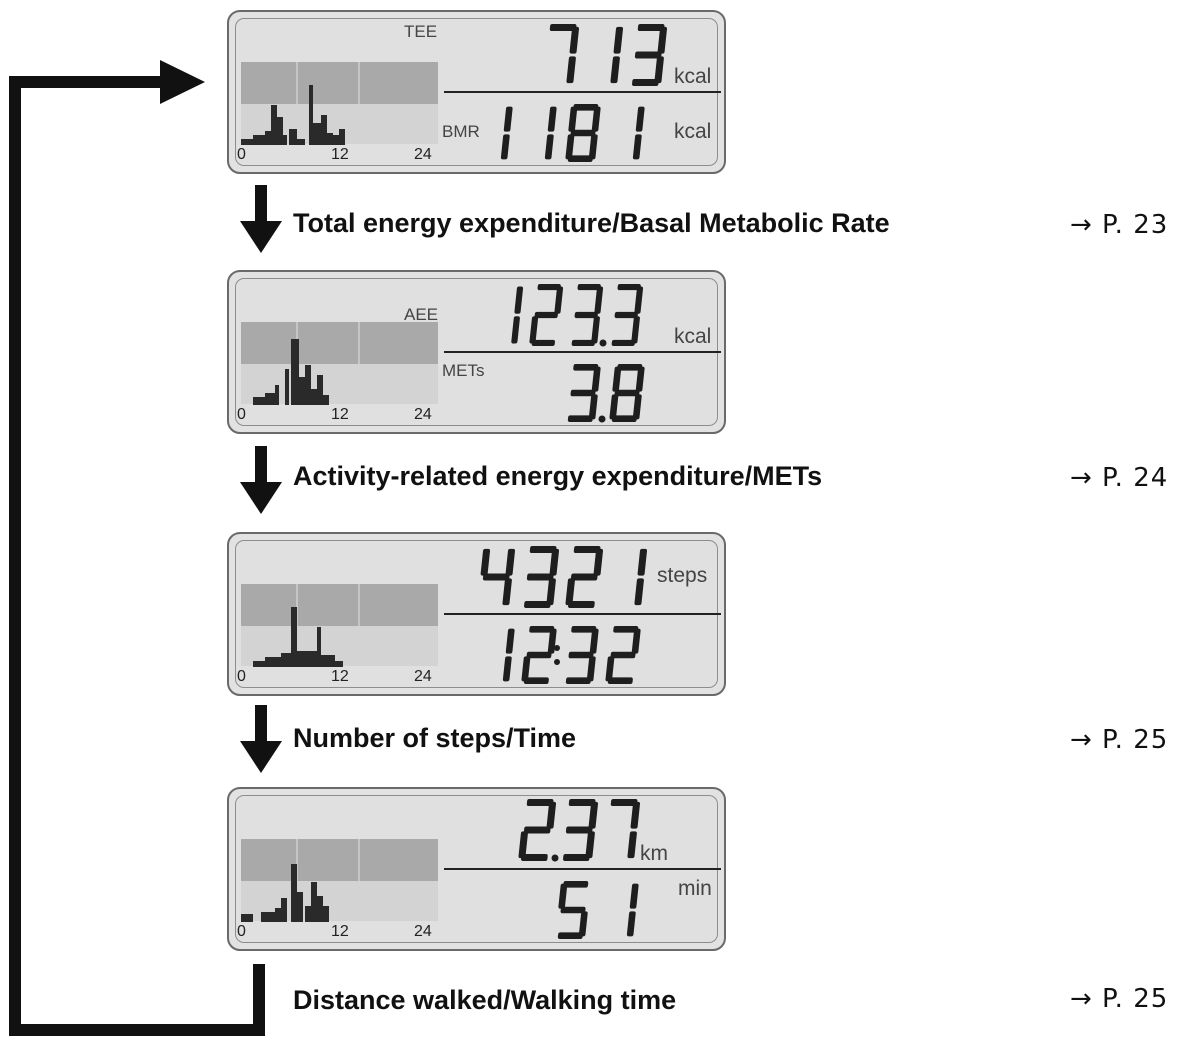 This screenshot has height=1043, width=1187. What do you see at coordinates (463, 370) in the screenshot?
I see `label-bottom: METs` at bounding box center [463, 370].